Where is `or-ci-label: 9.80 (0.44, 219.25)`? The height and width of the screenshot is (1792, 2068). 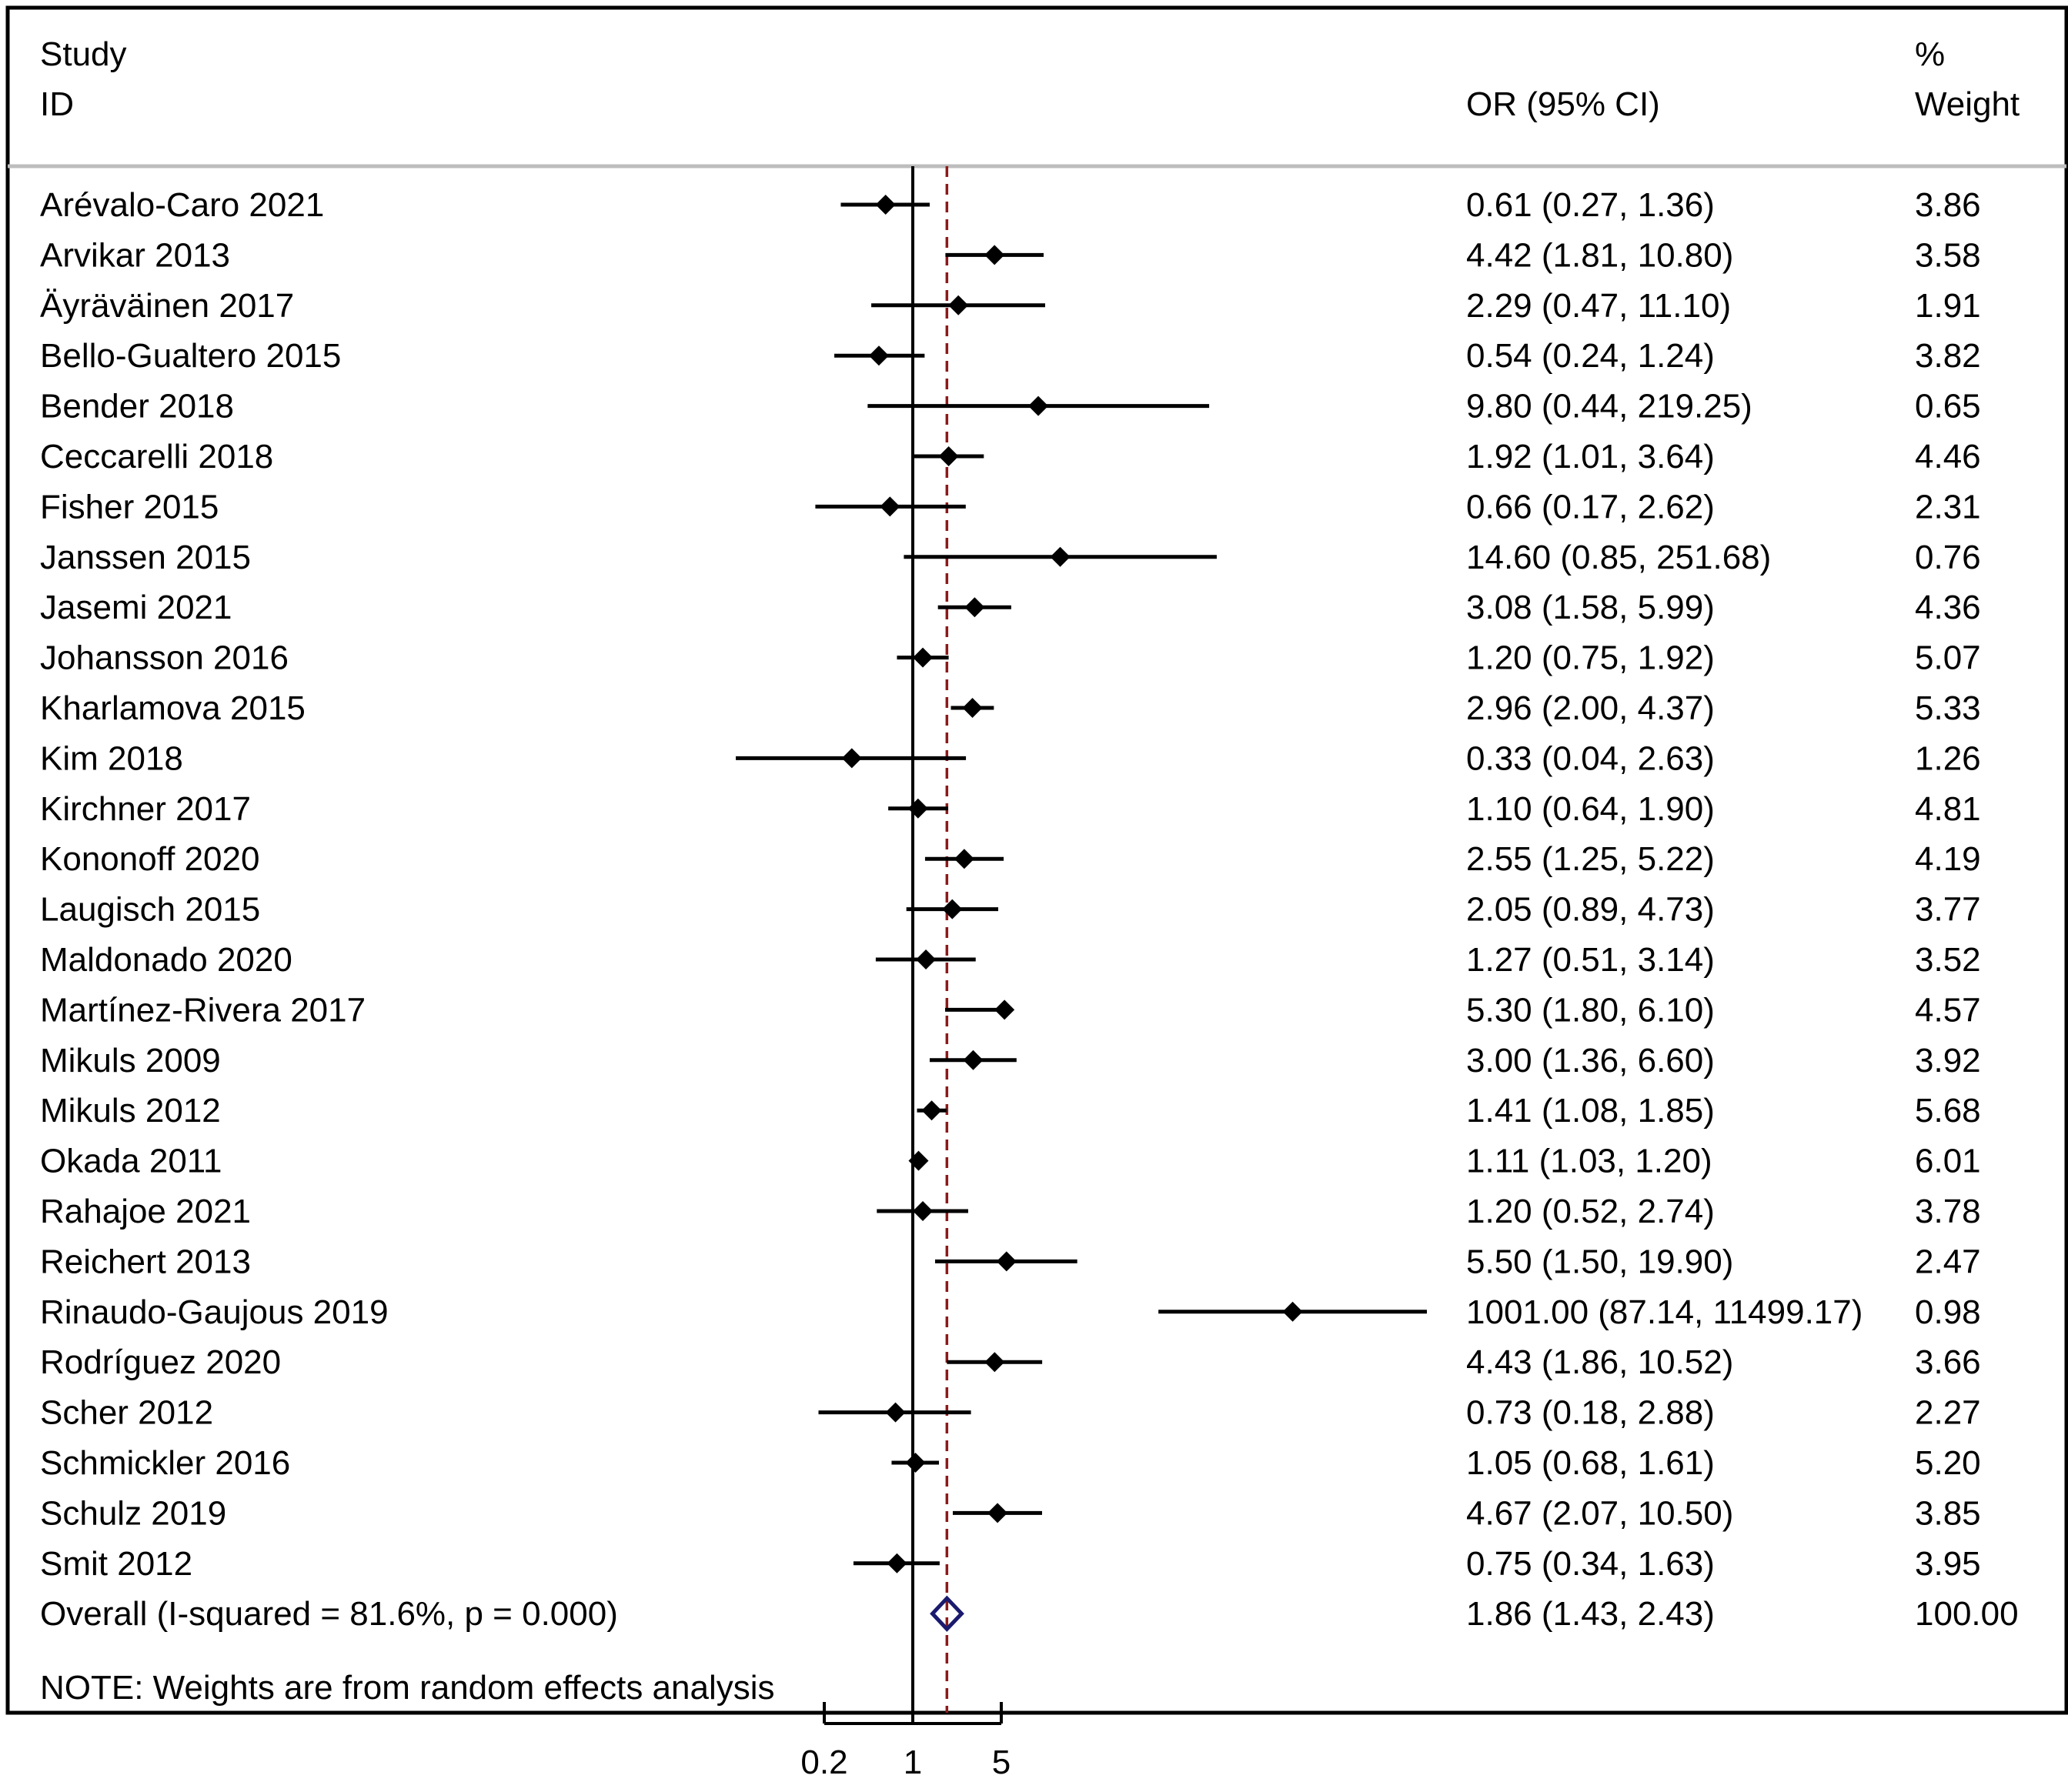
or-ci-label: 9.80 (0.44, 219.25) is located at coordinates (1609, 407).